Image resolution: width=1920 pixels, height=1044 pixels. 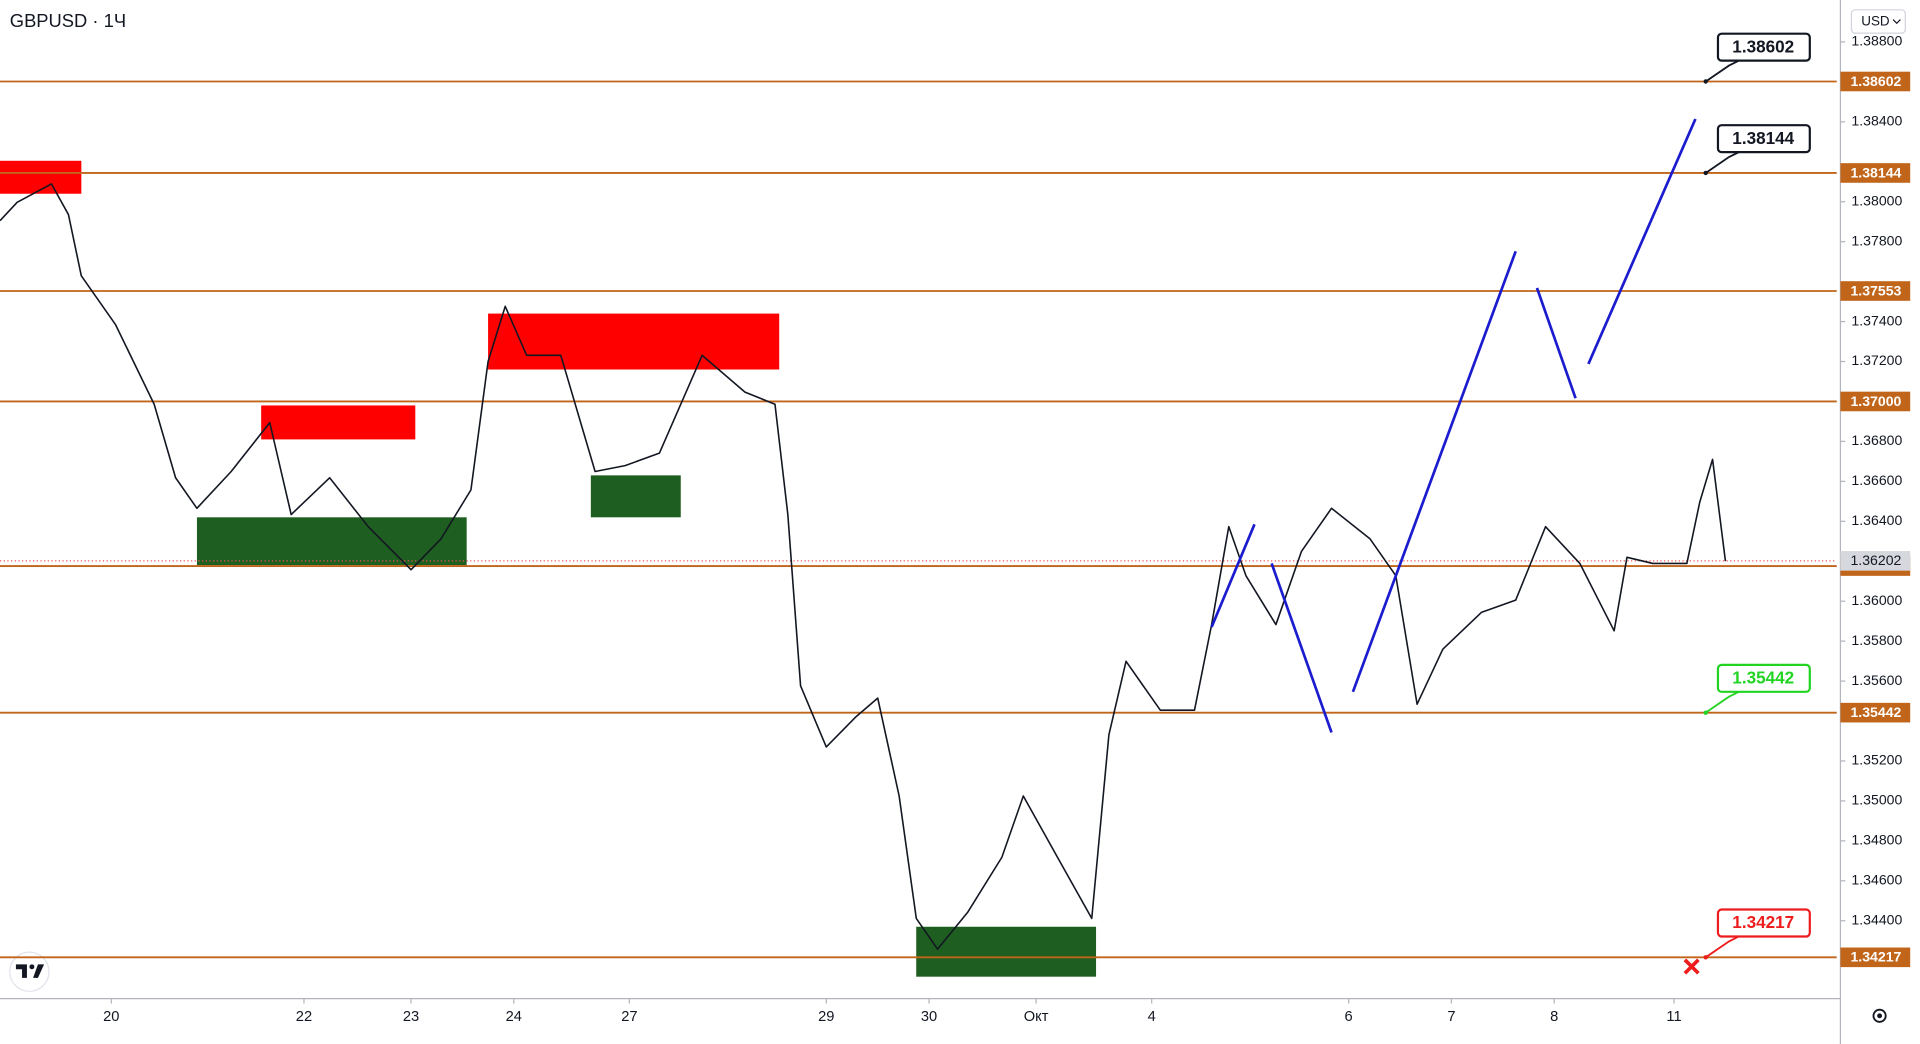 I want to click on currency-button, so click(x=1878, y=21).